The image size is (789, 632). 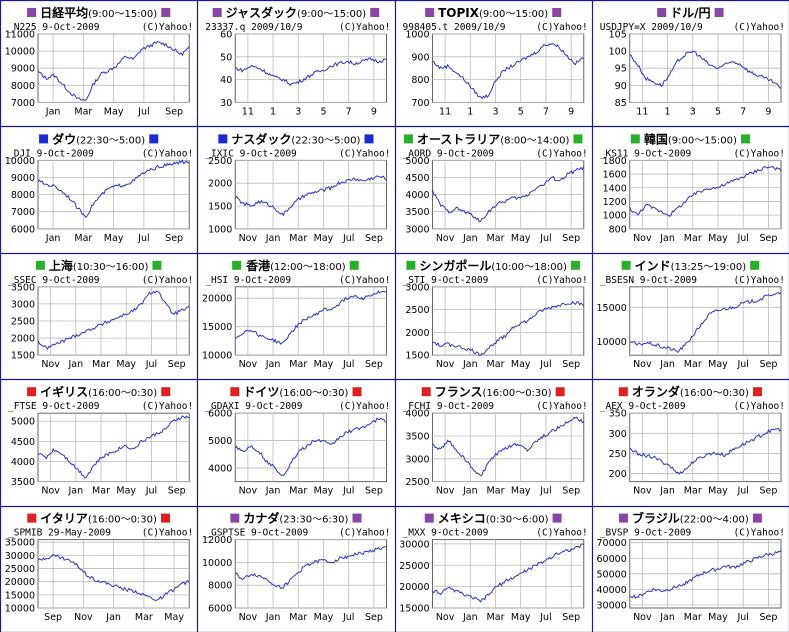 I want to click on y-tick-label: 11000, so click(x=20, y=35).